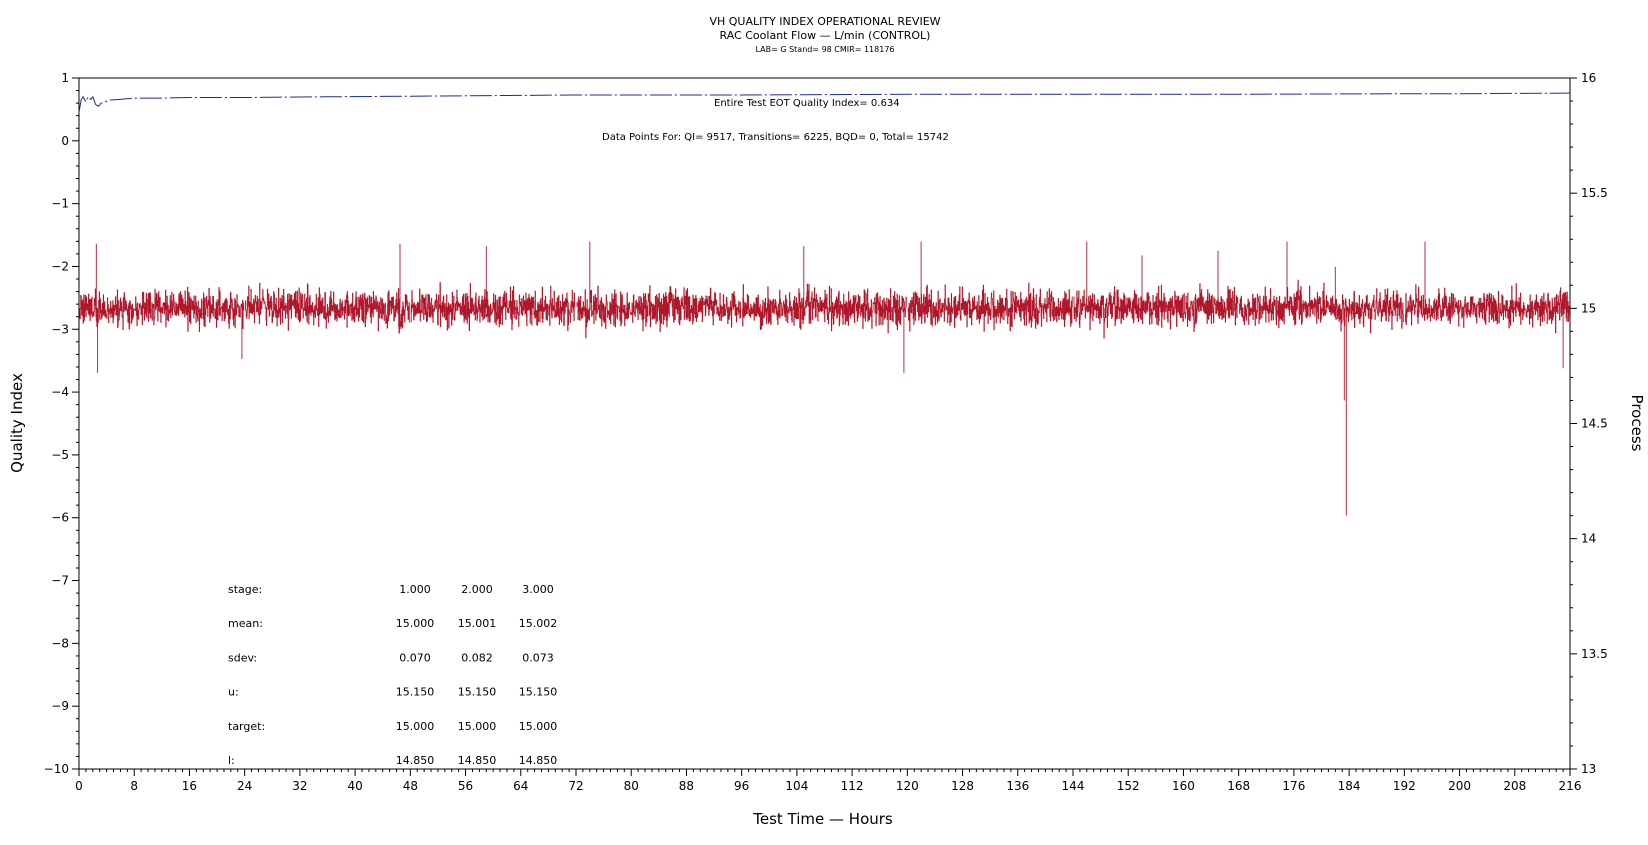 The width and height of the screenshot is (1648, 845). Describe the element at coordinates (60, 518) in the screenshot. I see `y-left-tick-label: −6` at that location.